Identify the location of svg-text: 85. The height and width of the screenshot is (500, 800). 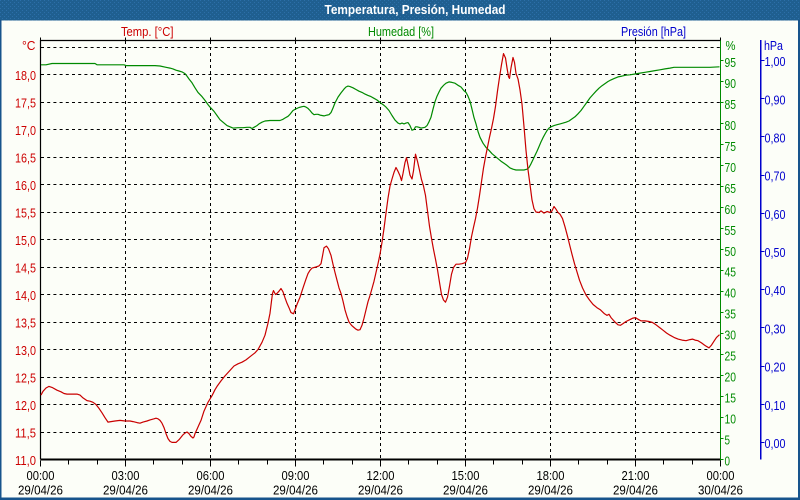
(731, 105).